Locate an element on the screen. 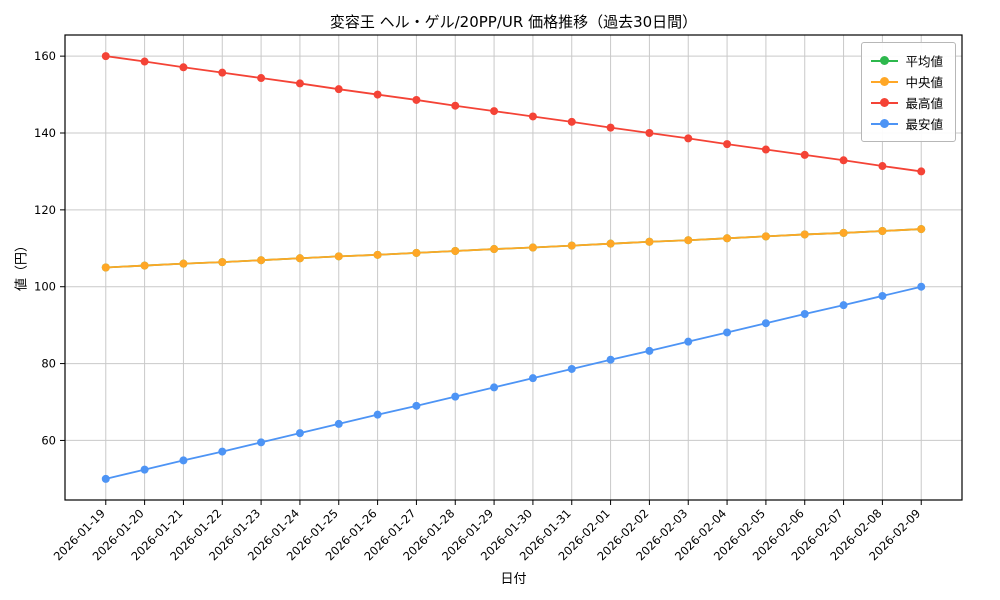 The width and height of the screenshot is (1000, 600). legend-marker-mean-icon is located at coordinates (885, 60).